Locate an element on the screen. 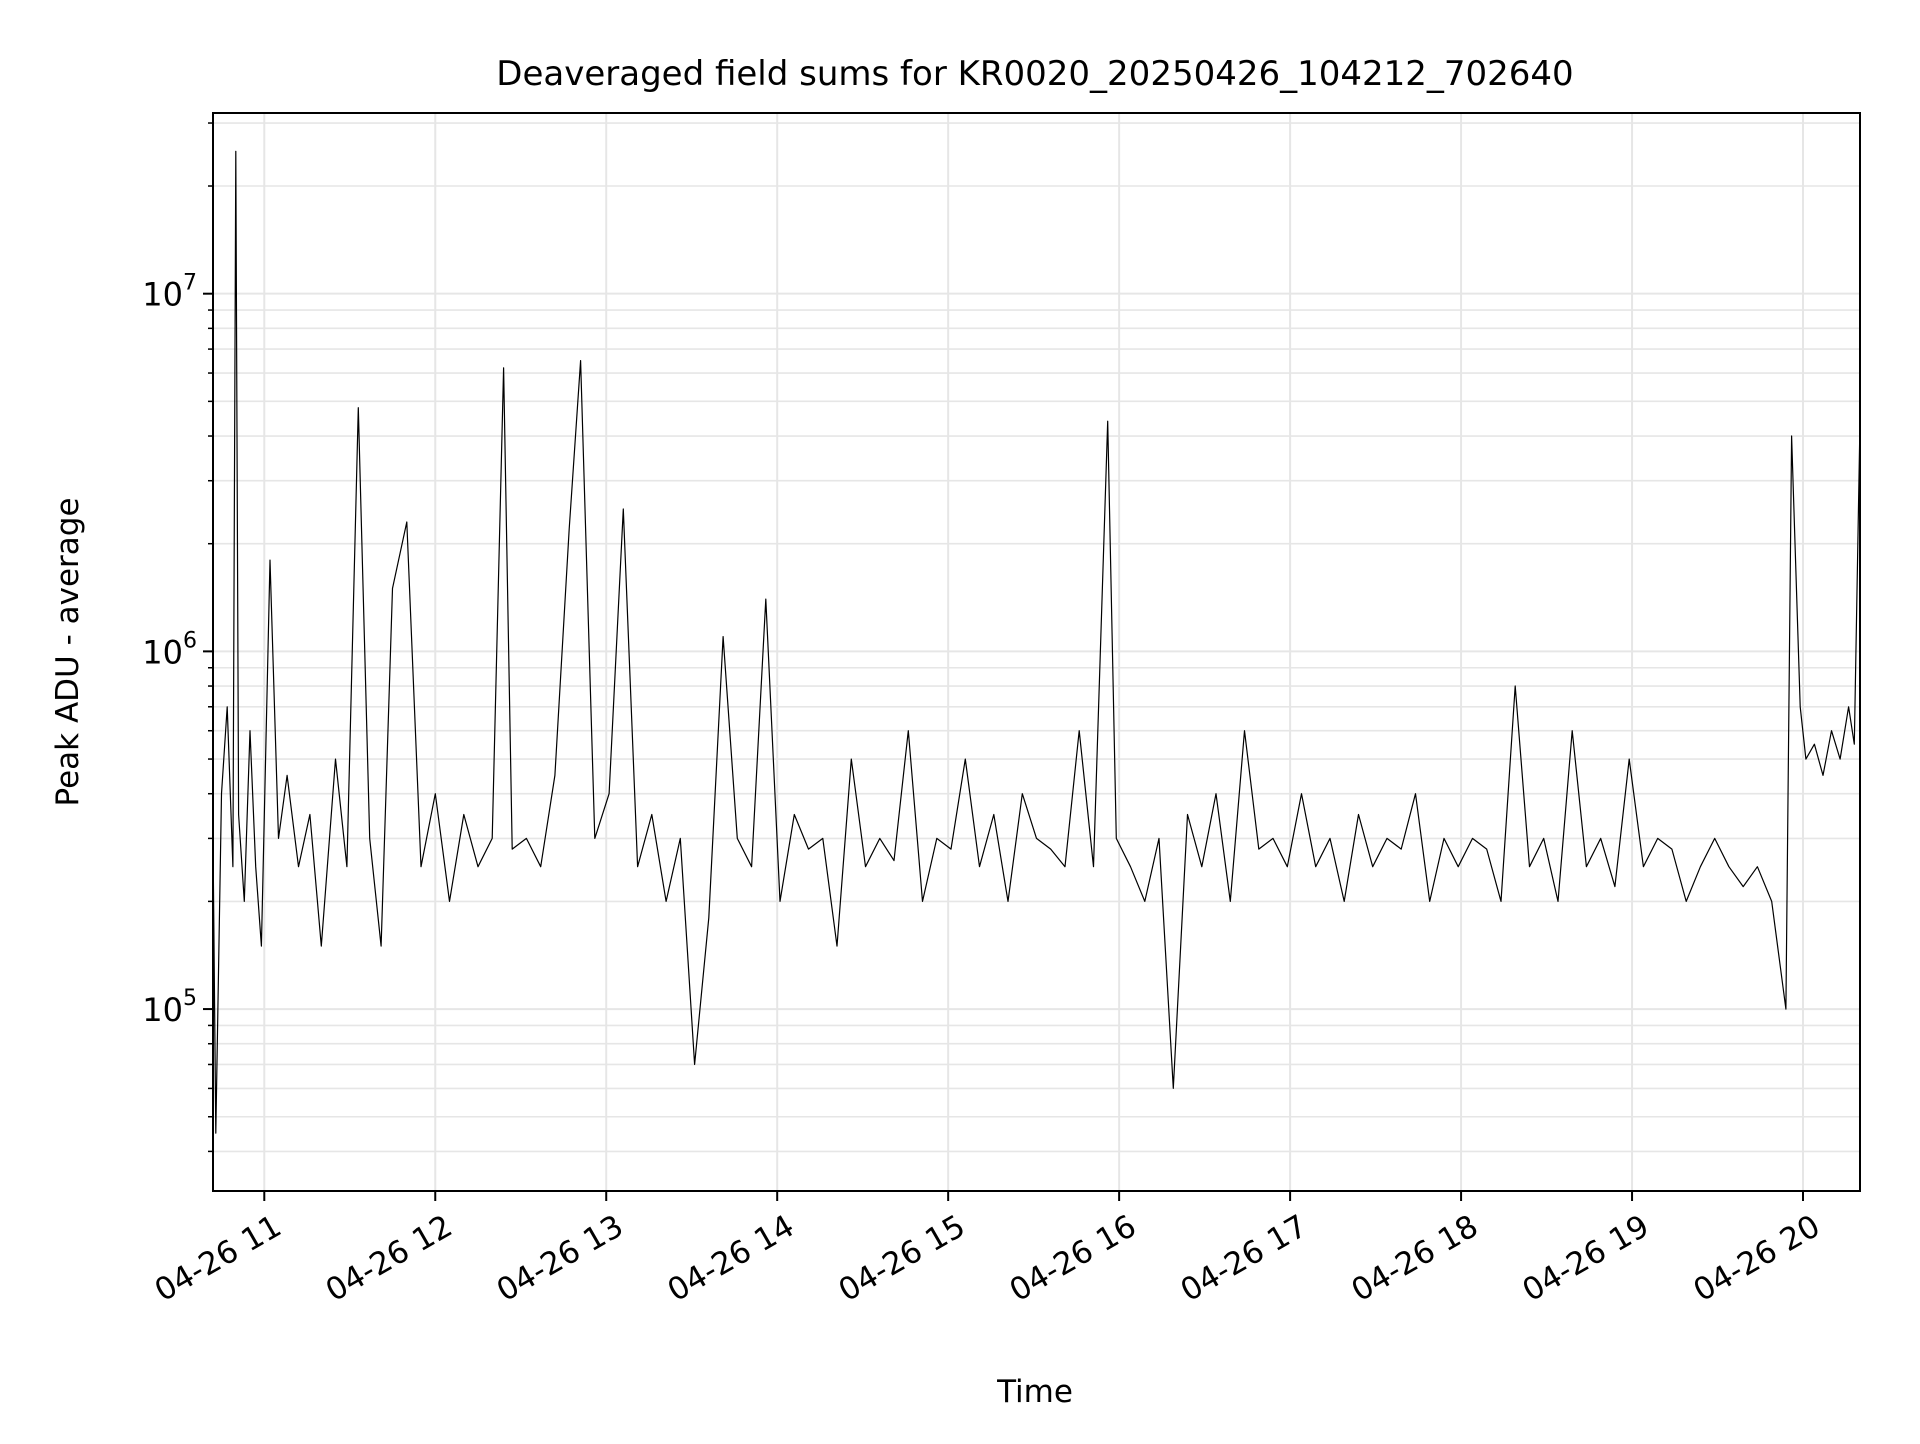 This screenshot has width=1920, height=1444. y-tick-label: 10⁶ is located at coordinates (169, 649).